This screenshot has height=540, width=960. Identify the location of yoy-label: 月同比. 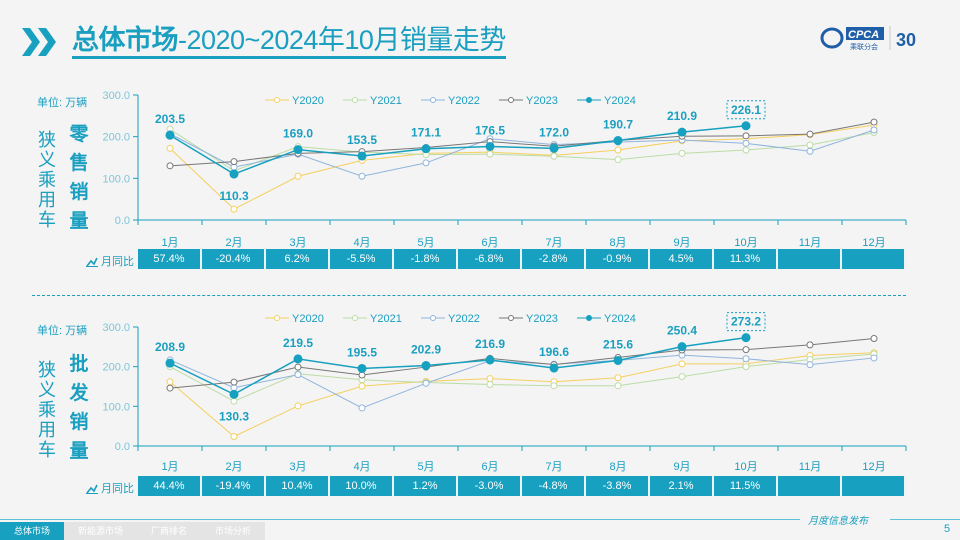
(110, 261).